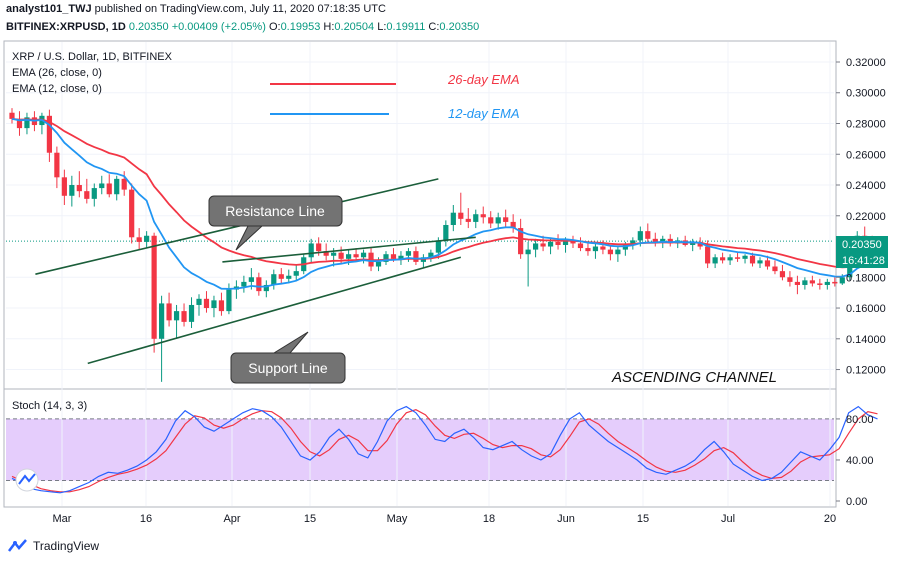 Image resolution: width=900 pixels, height=562 pixels. What do you see at coordinates (445, 519) in the screenshot?
I see `time-axis: Mar 16 Apr 15 May 18 Jun 15 Jul 20` at bounding box center [445, 519].